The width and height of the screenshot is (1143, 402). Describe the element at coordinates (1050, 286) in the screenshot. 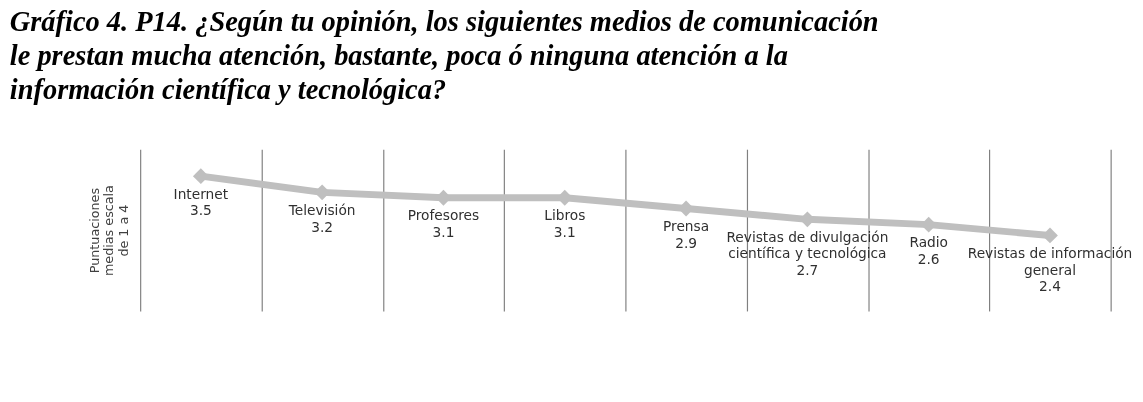

I see `data-label: 2.4` at that location.